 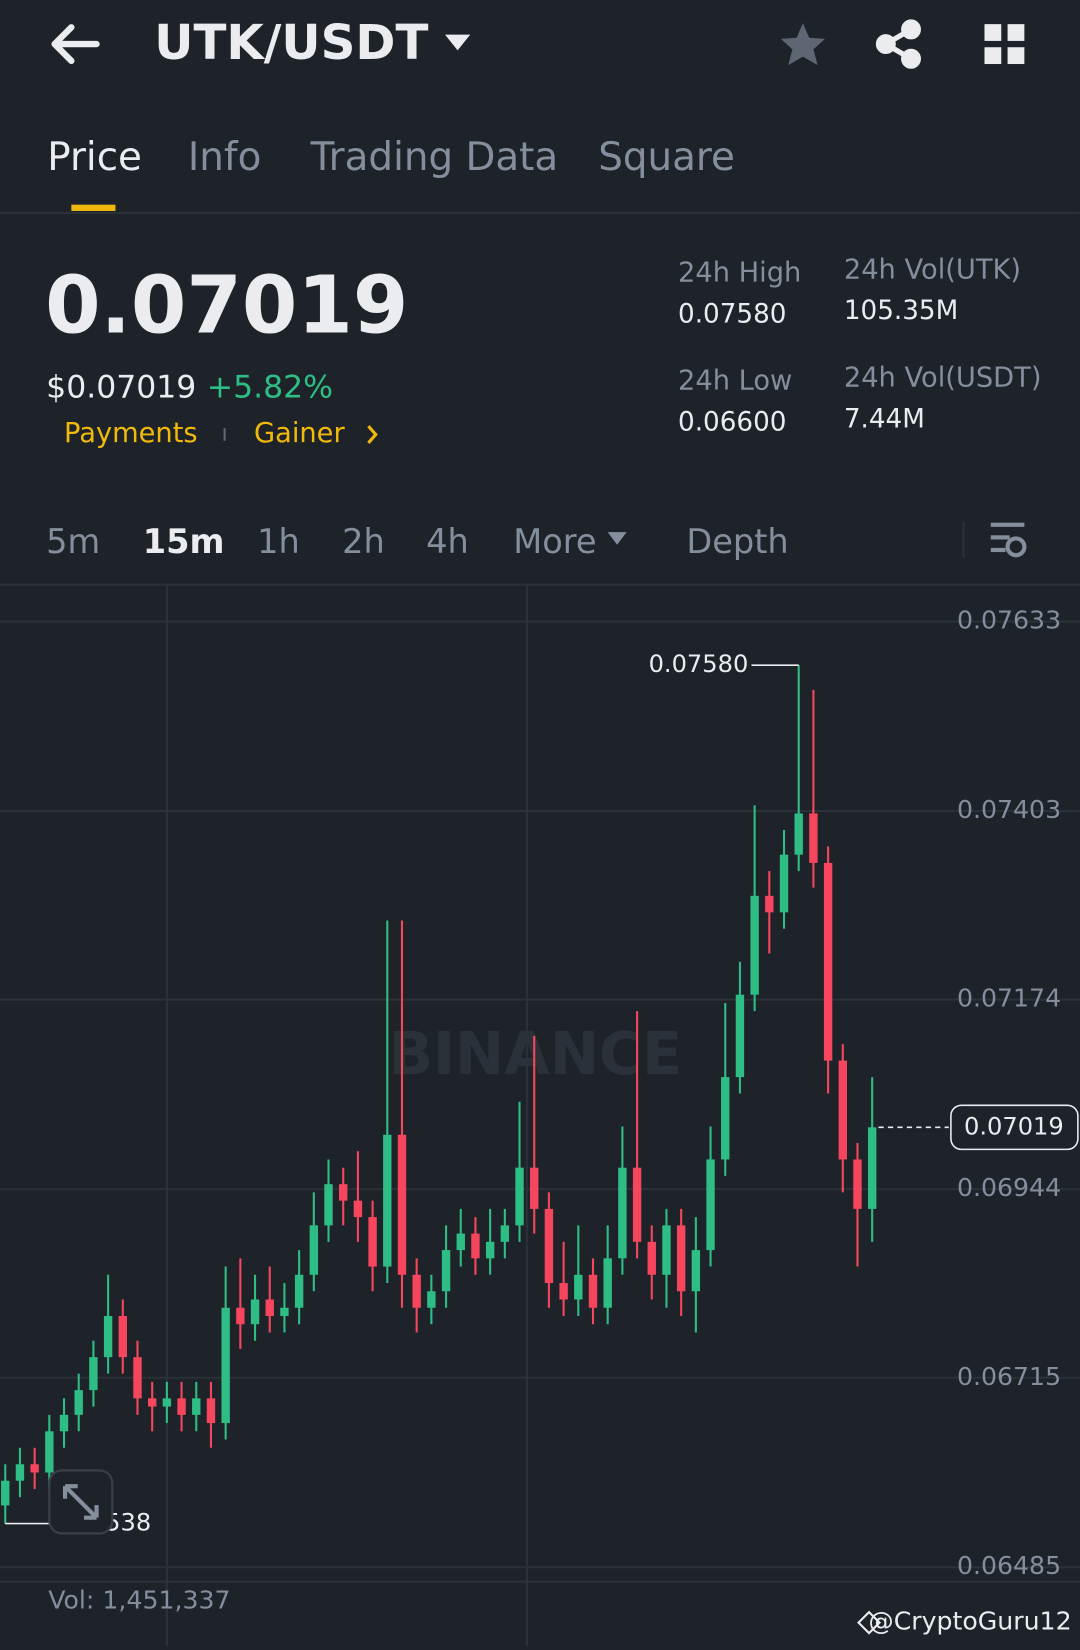 What do you see at coordinates (739, 272) in the screenshot?
I see `stat-label: 24h High` at bounding box center [739, 272].